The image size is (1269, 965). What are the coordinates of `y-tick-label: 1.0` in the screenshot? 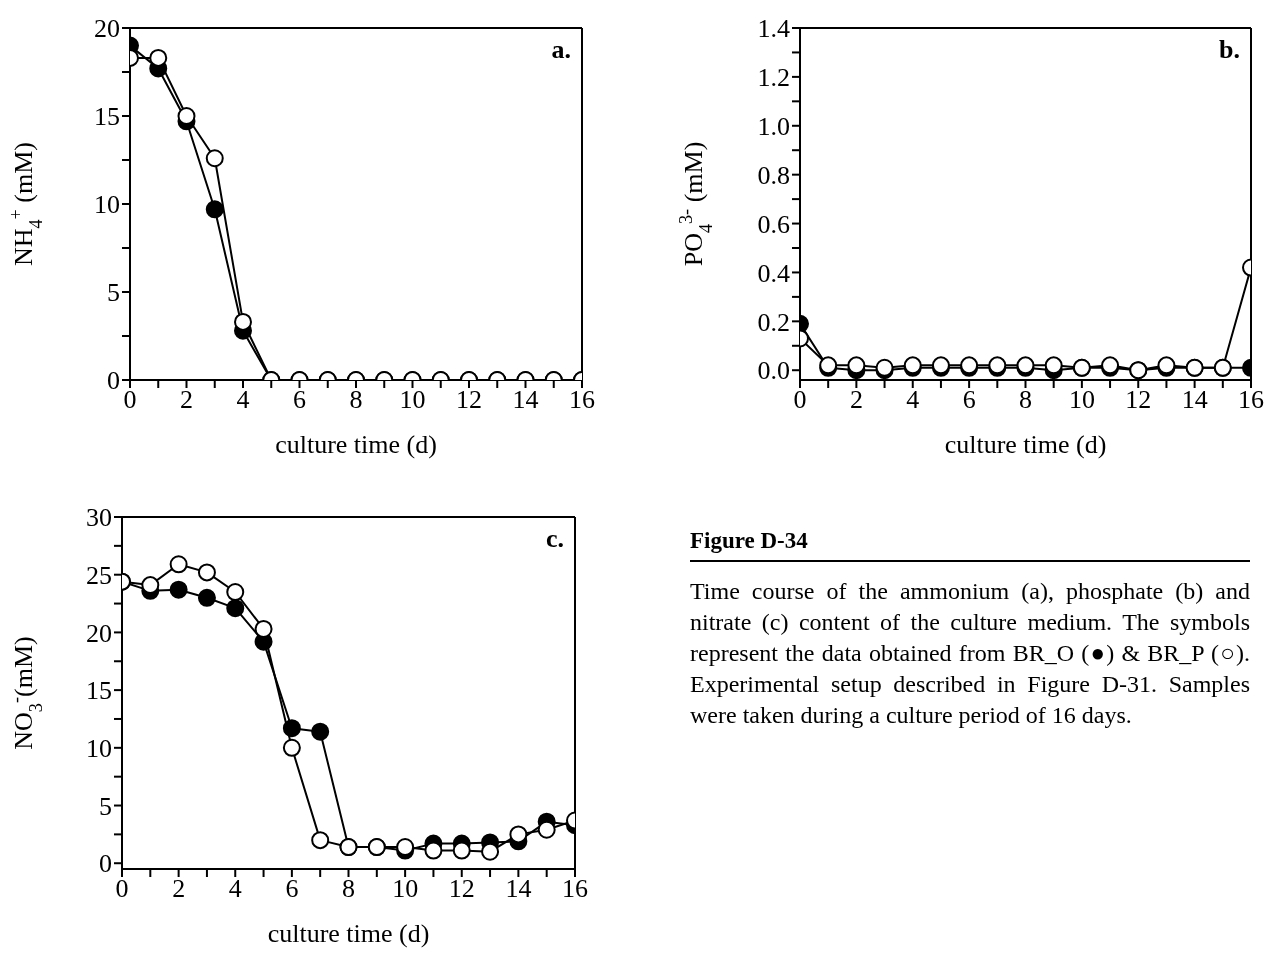 It's located at (773, 127).